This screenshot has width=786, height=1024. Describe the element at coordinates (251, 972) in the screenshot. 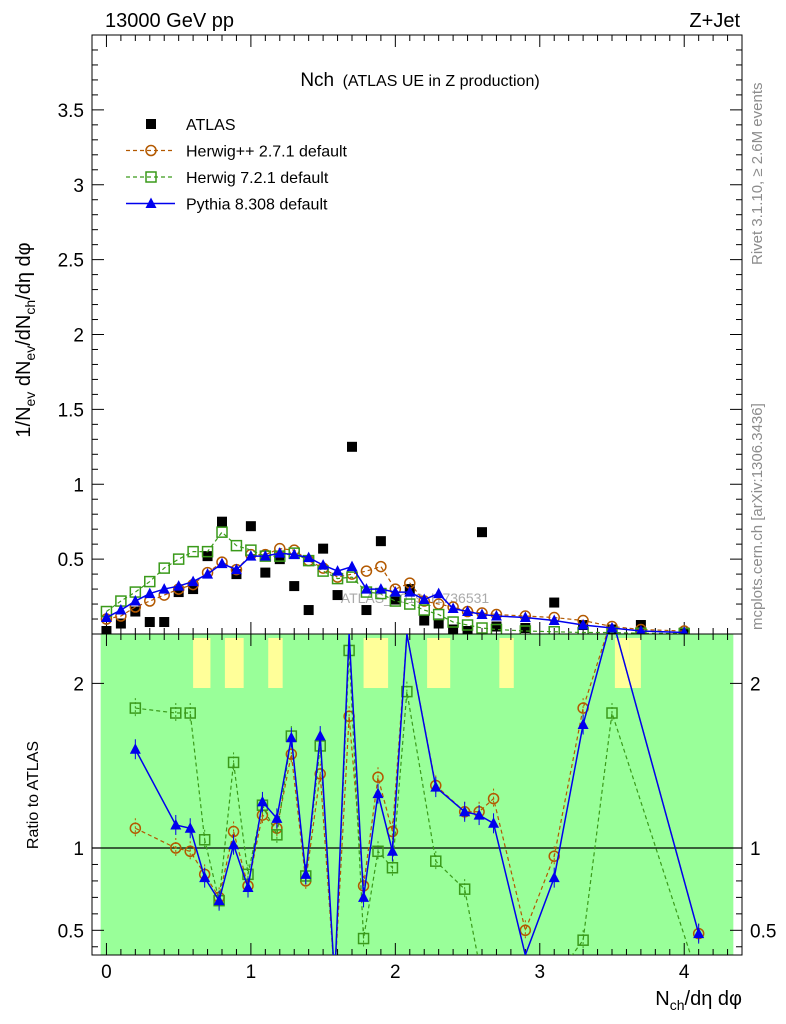

I see `x-tick-label: 1` at that location.